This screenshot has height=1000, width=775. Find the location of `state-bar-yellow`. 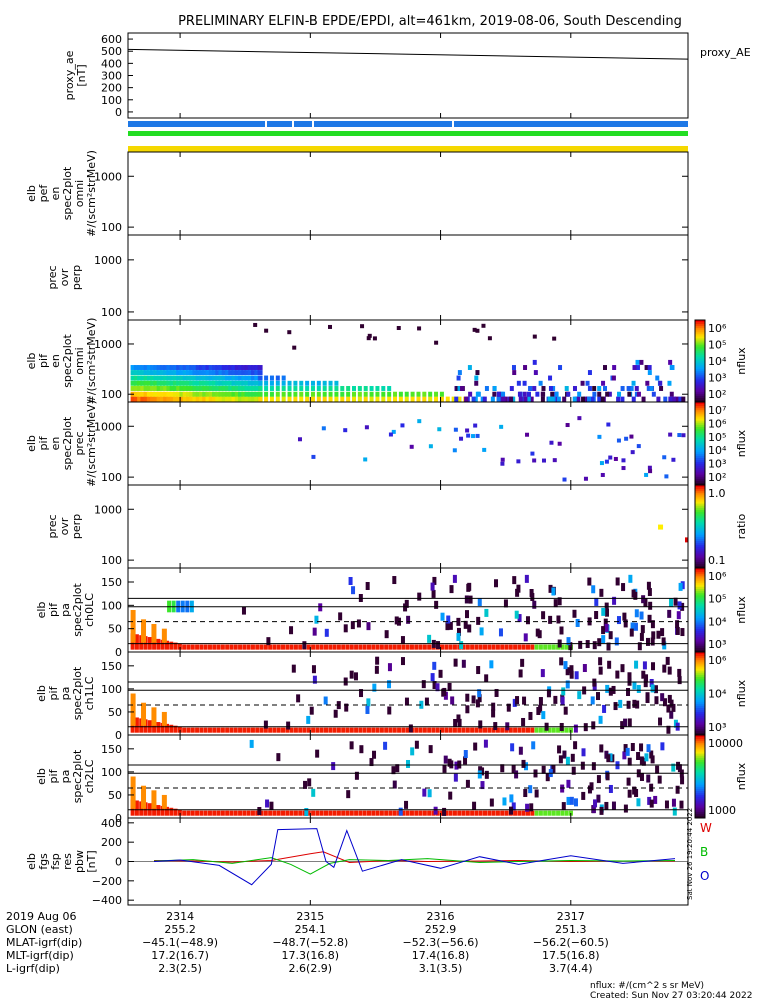

state-bar-yellow is located at coordinates (408, 149).